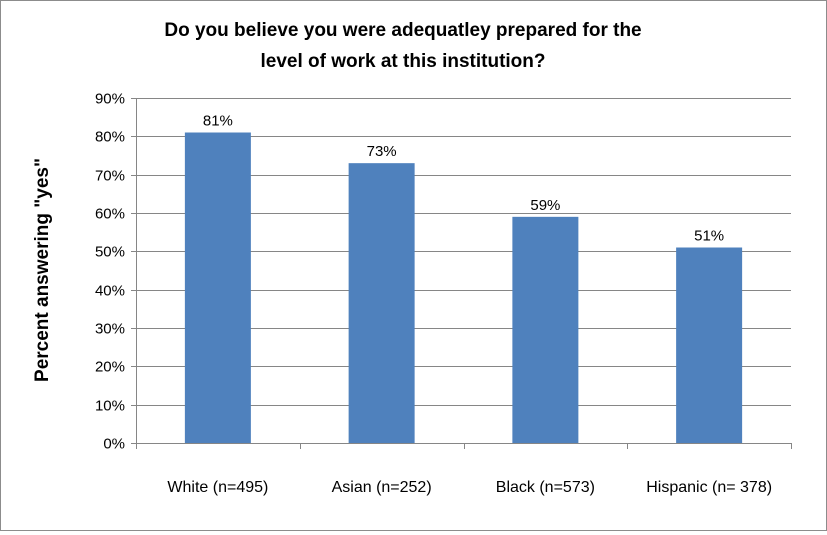 This screenshot has width=827, height=535. What do you see at coordinates (110, 406) in the screenshot?
I see `y-tick-label: 10%` at bounding box center [110, 406].